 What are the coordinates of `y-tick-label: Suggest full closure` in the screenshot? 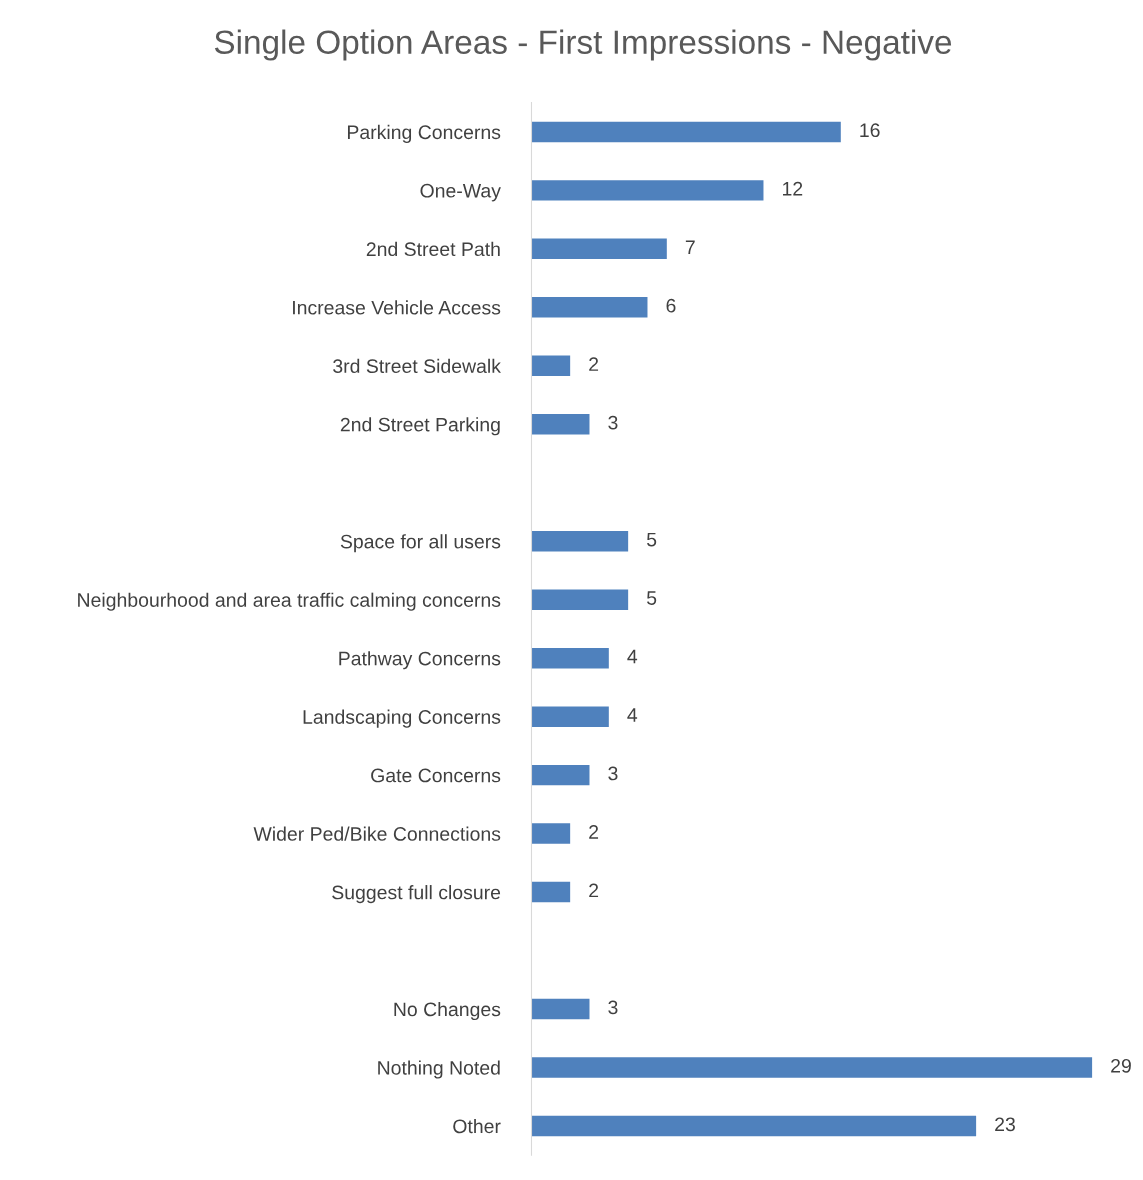 It's located at (416, 894).